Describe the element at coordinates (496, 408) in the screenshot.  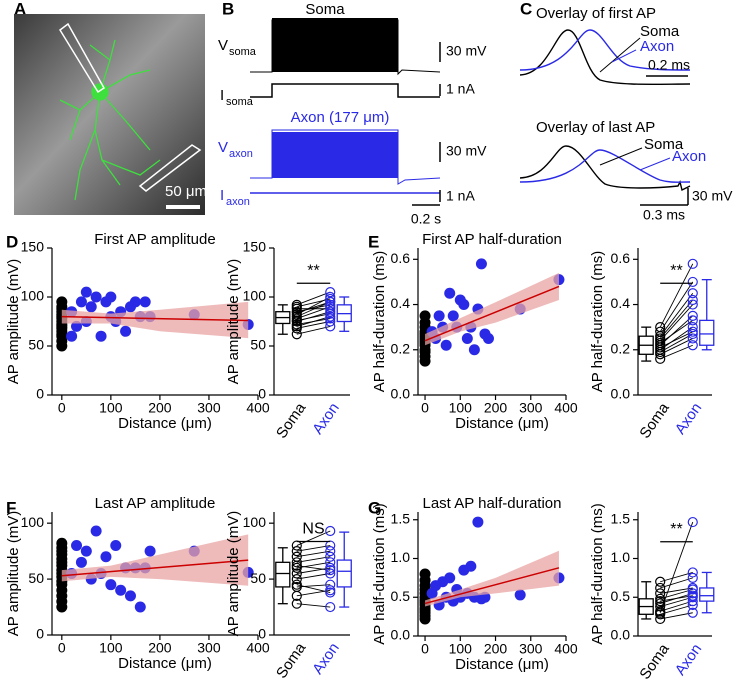
I see `x-tick-label: 200` at that location.